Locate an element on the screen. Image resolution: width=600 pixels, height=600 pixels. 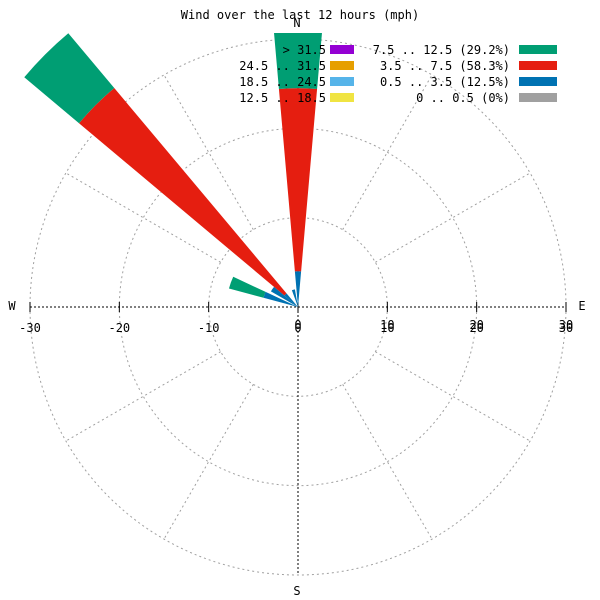
tick-labels: -30 -20 -10 0 10 20 300 10 20 30 is located at coordinates (296, 326).